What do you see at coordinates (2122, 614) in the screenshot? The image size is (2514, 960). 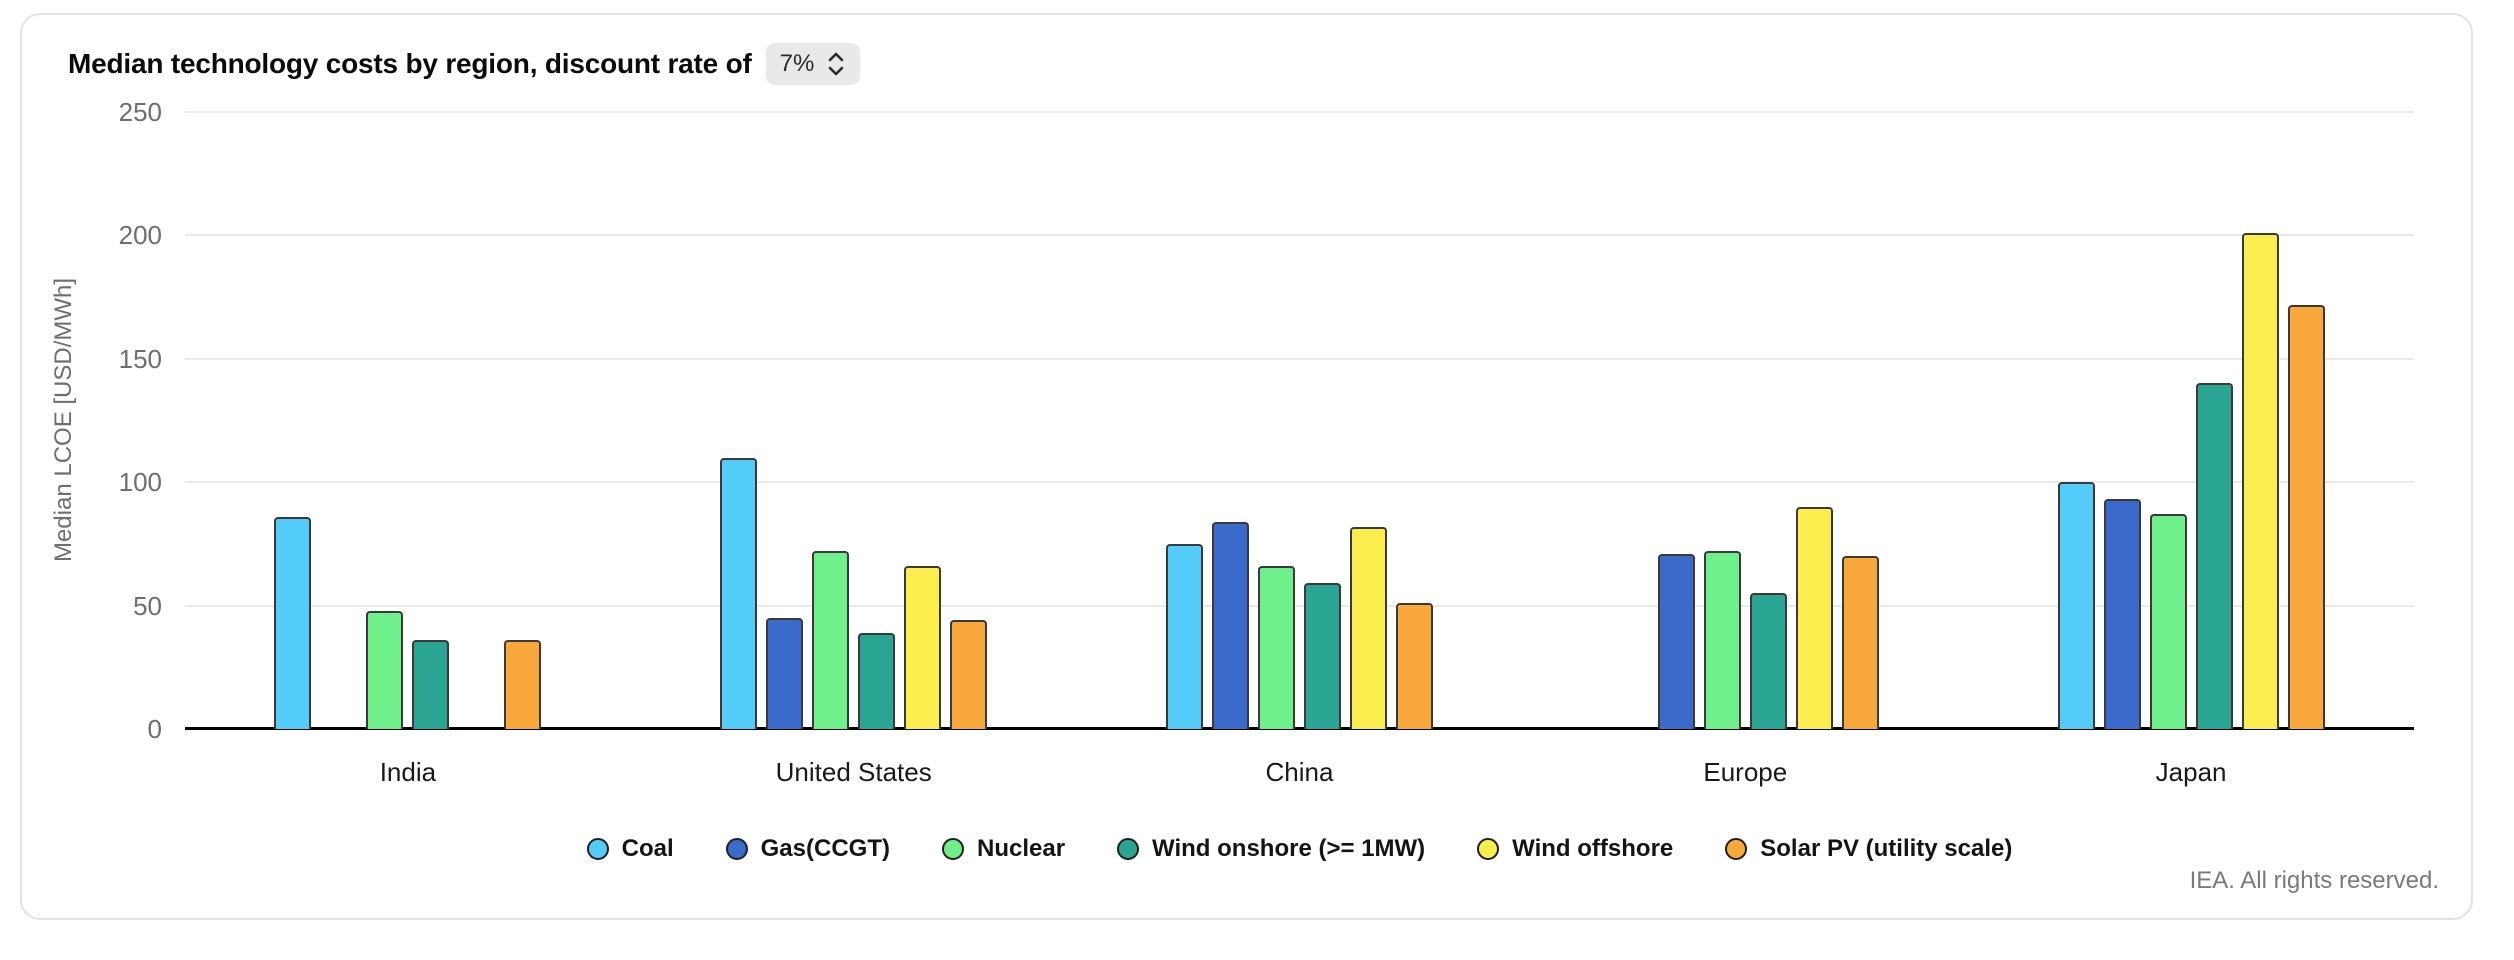 I see `bar-gas-ccgt-japan` at bounding box center [2122, 614].